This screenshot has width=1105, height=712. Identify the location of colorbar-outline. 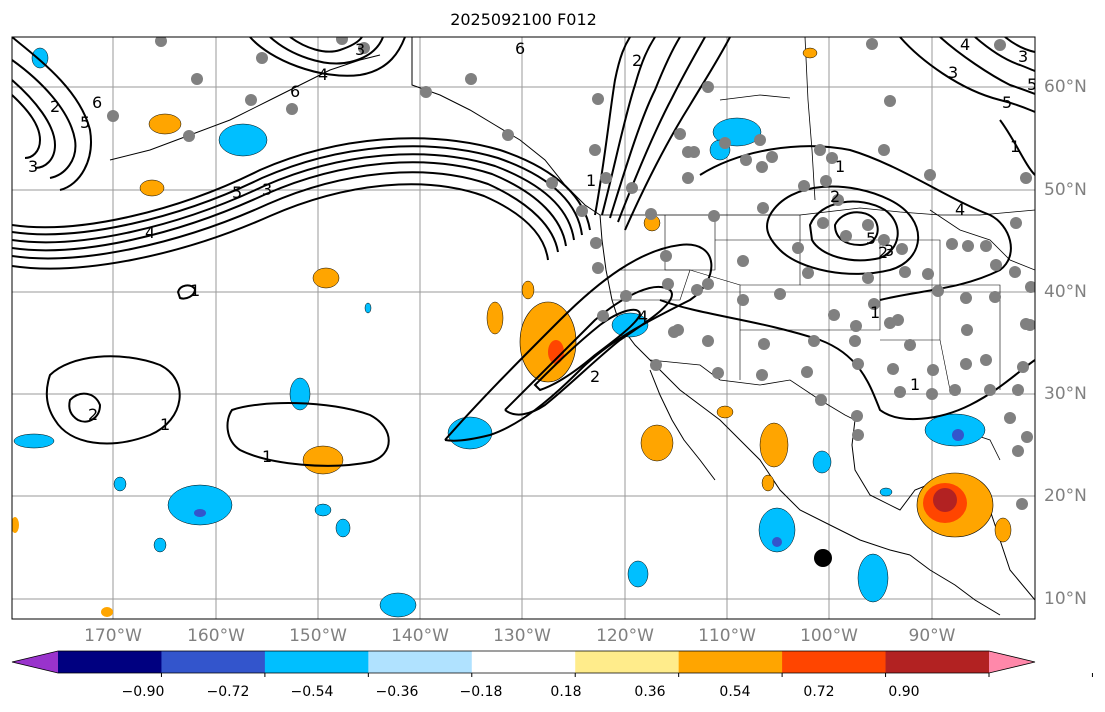
(523, 662).